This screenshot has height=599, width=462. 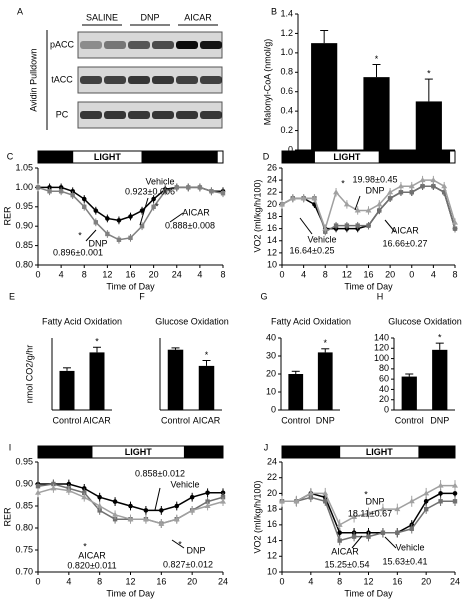 I want to click on y-tick-label: 20, so click(x=271, y=373).